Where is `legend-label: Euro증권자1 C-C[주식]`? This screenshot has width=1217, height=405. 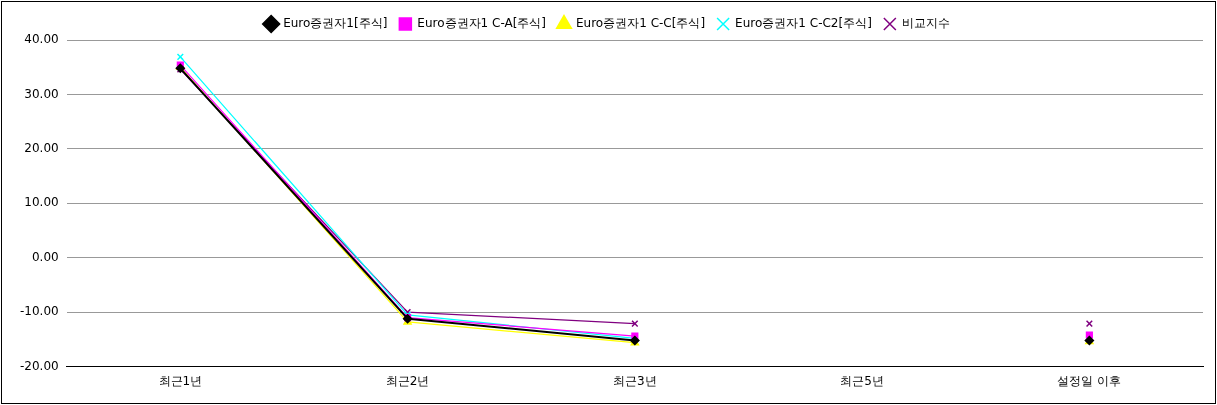 legend-label: Euro증권자1 C-C[주식] is located at coordinates (641, 23).